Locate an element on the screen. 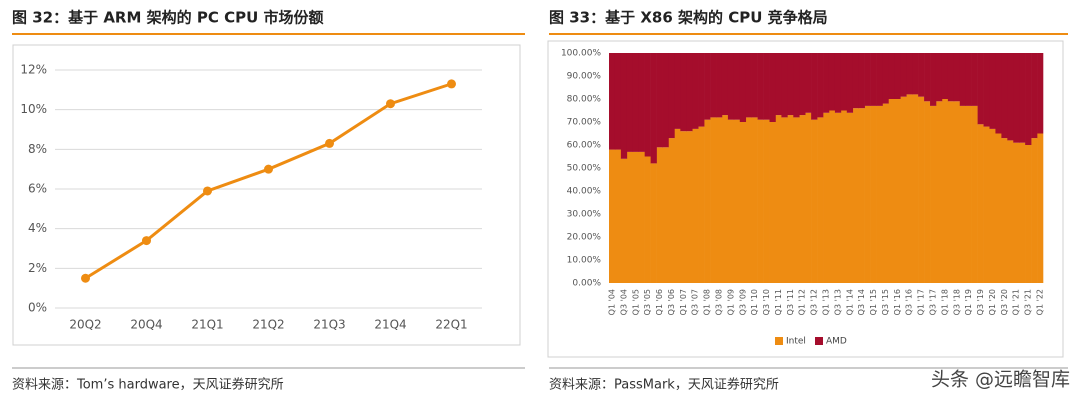  y-tick-label: 100.00% is located at coordinates (581, 54).